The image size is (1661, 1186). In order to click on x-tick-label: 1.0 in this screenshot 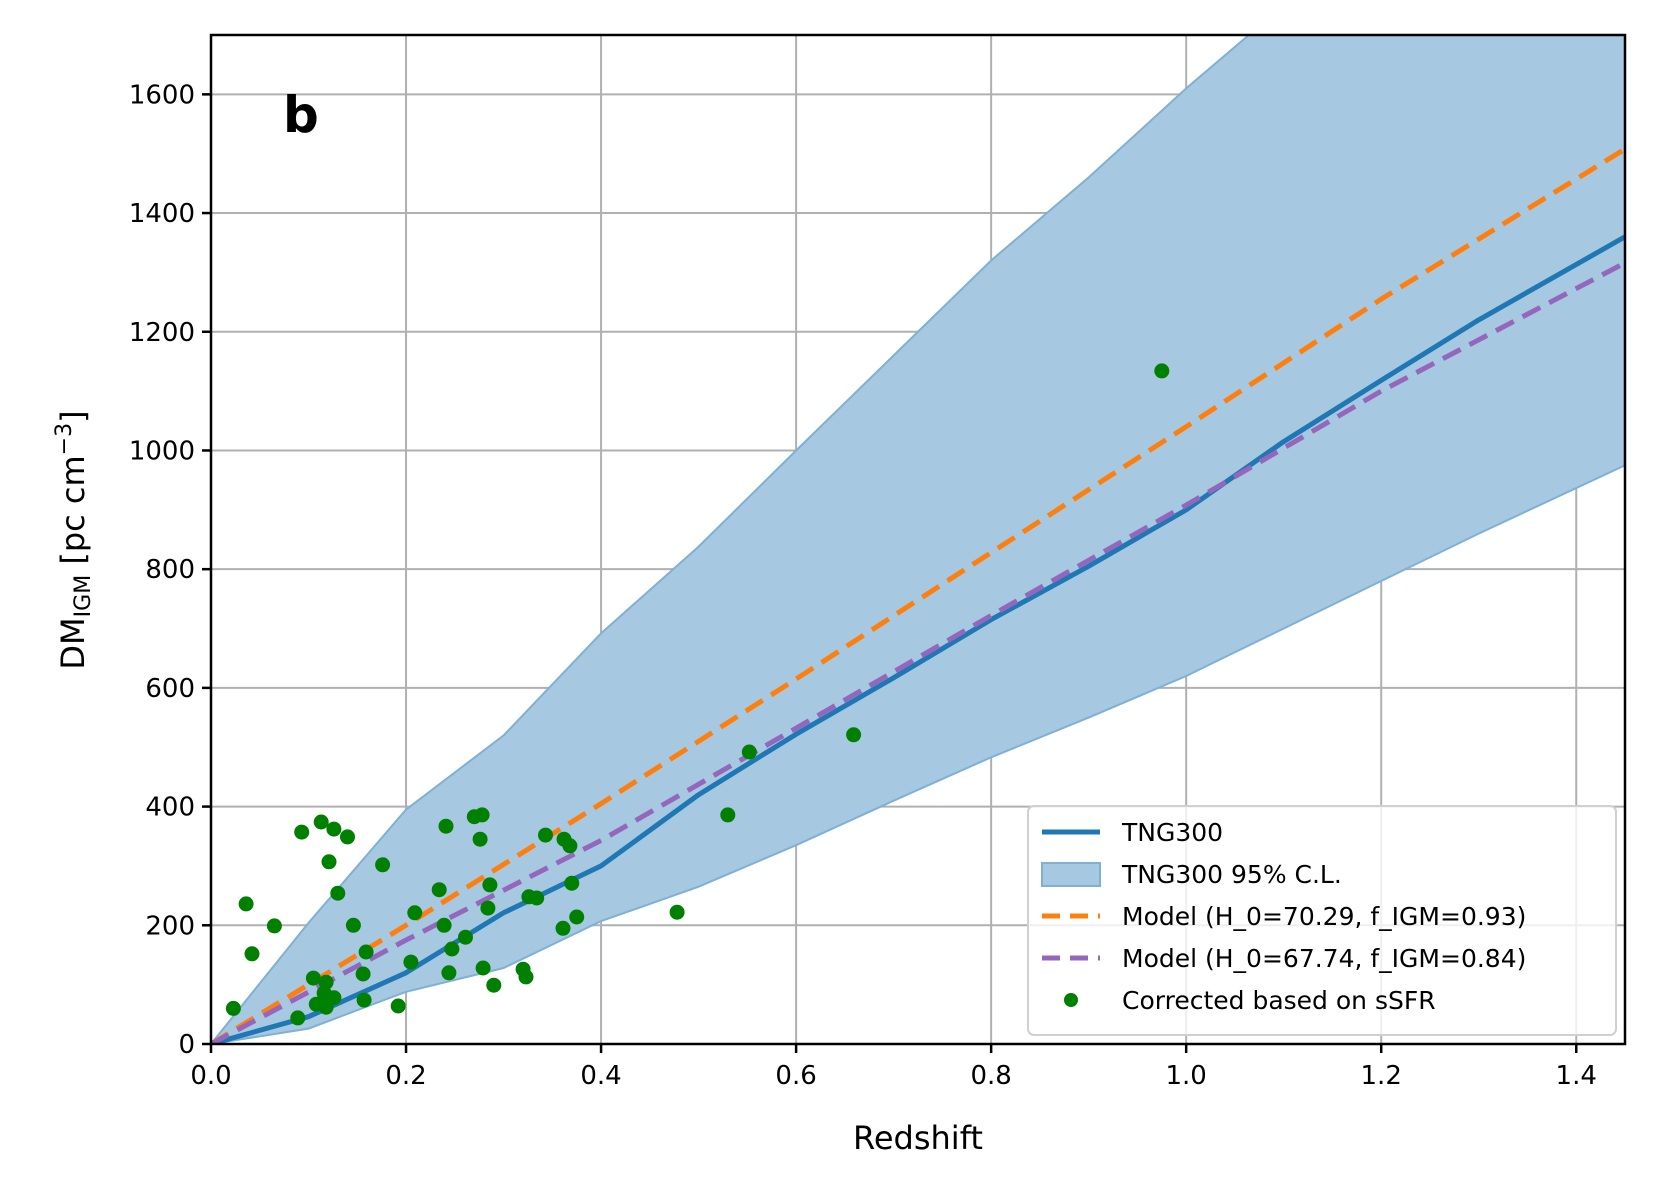, I will do `click(1185, 1076)`.